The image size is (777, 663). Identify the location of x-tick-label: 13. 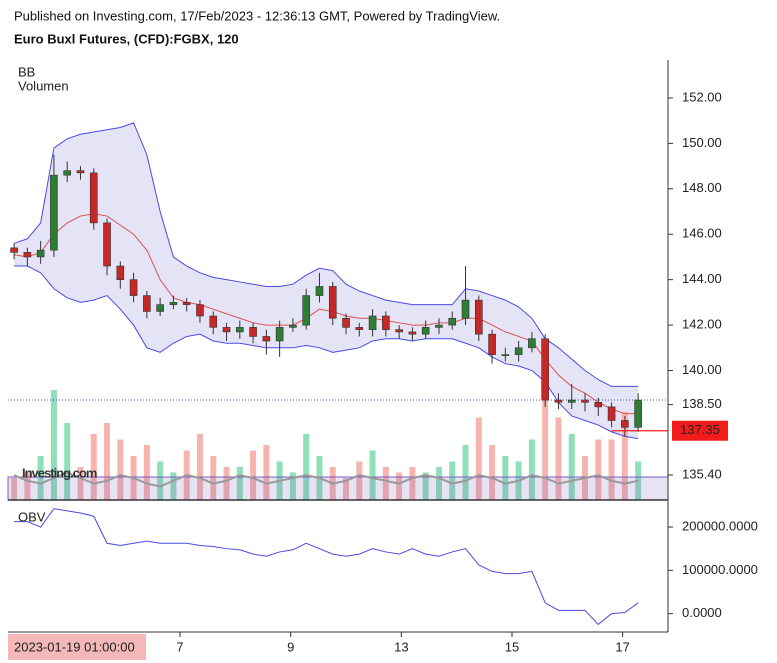
(401, 646).